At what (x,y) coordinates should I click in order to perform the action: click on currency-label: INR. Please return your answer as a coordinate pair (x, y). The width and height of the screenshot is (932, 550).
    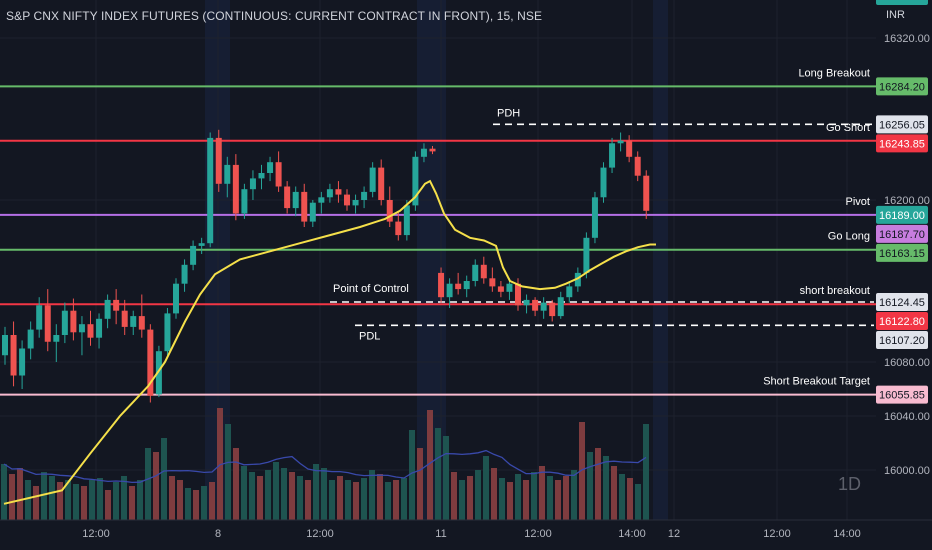
    Looking at the image, I should click on (895, 15).